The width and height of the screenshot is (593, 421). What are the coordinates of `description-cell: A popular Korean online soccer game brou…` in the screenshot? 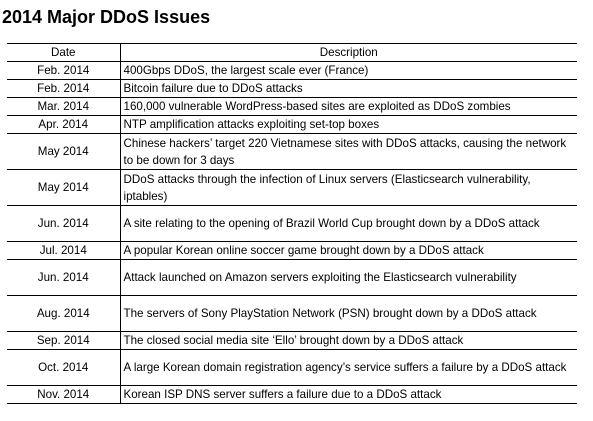 It's located at (348, 250).